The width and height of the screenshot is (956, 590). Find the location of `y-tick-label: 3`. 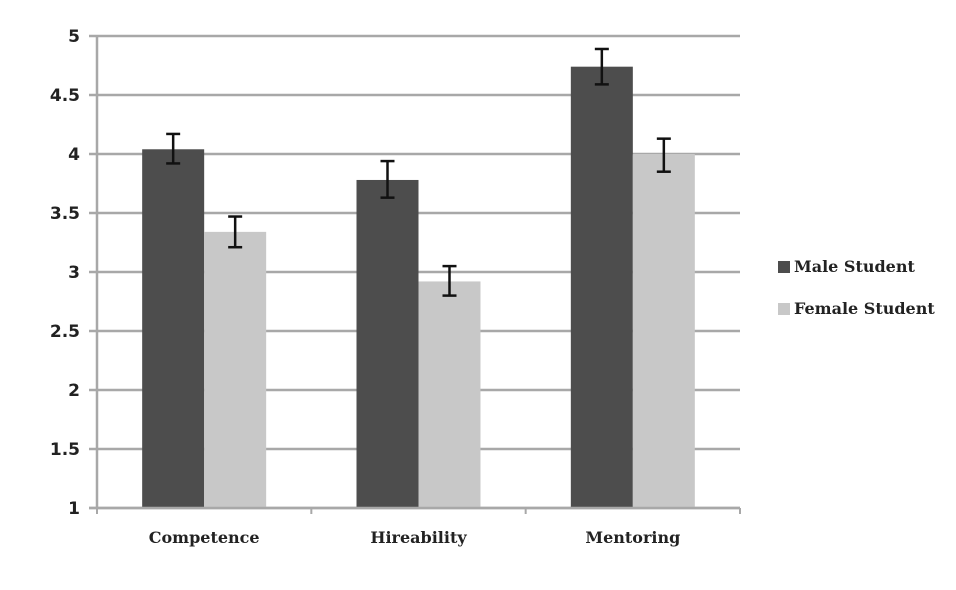

y-tick-label: 3 is located at coordinates (74, 273).